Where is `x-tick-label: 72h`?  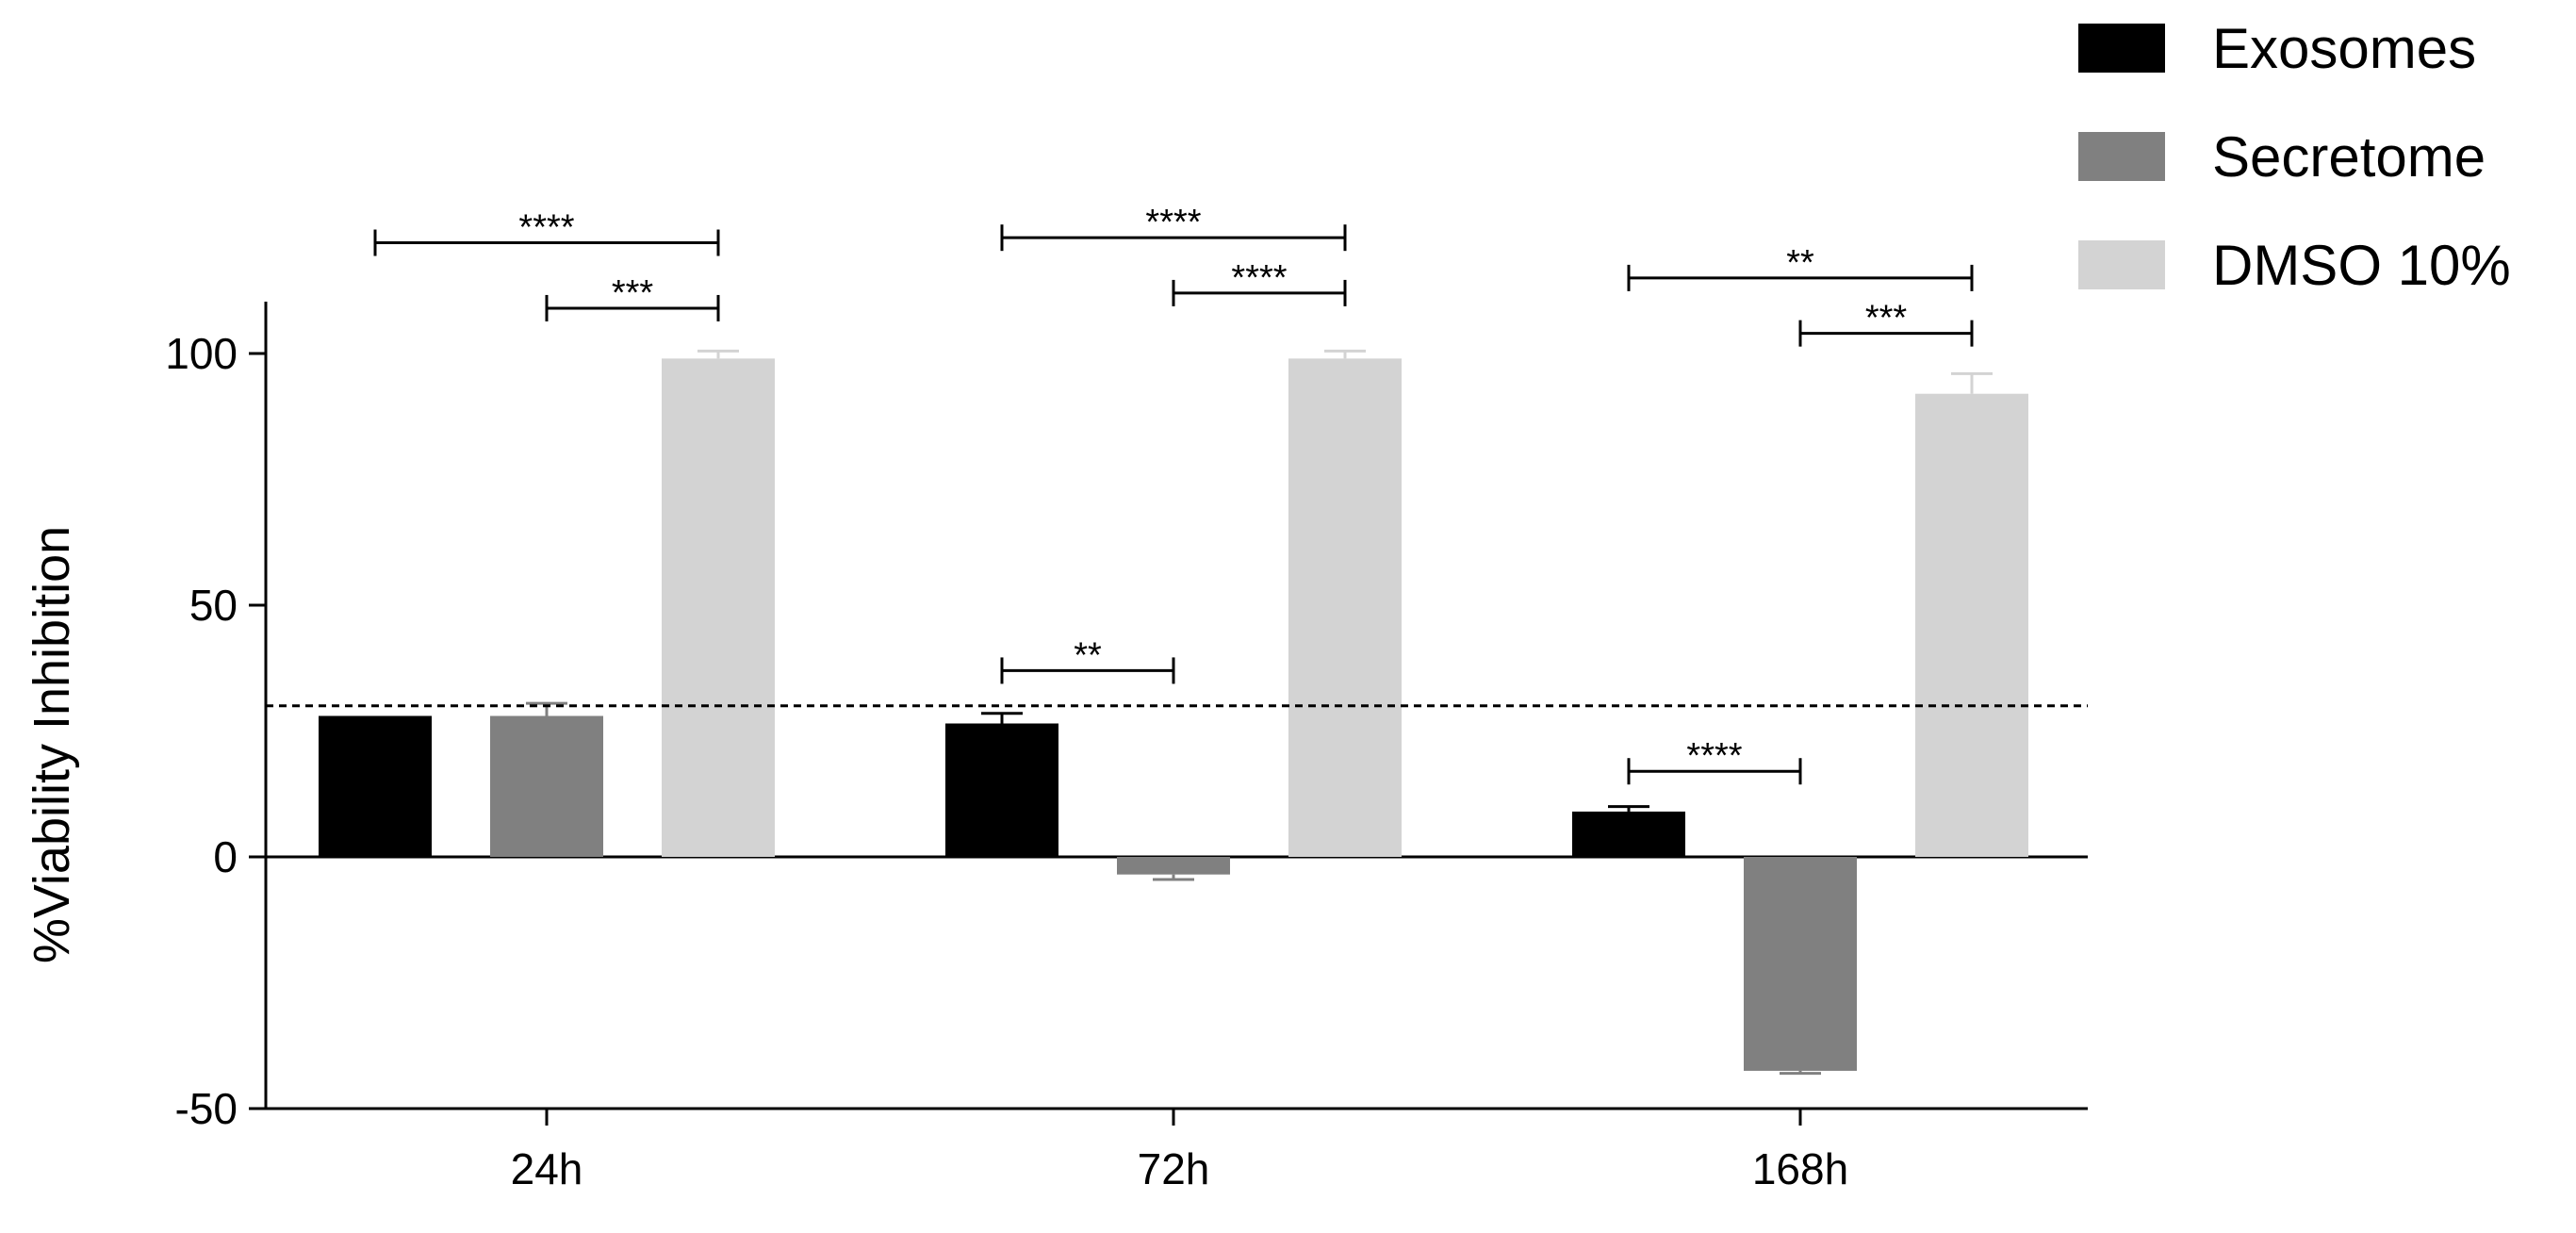 x-tick-label: 72h is located at coordinates (1174, 1168).